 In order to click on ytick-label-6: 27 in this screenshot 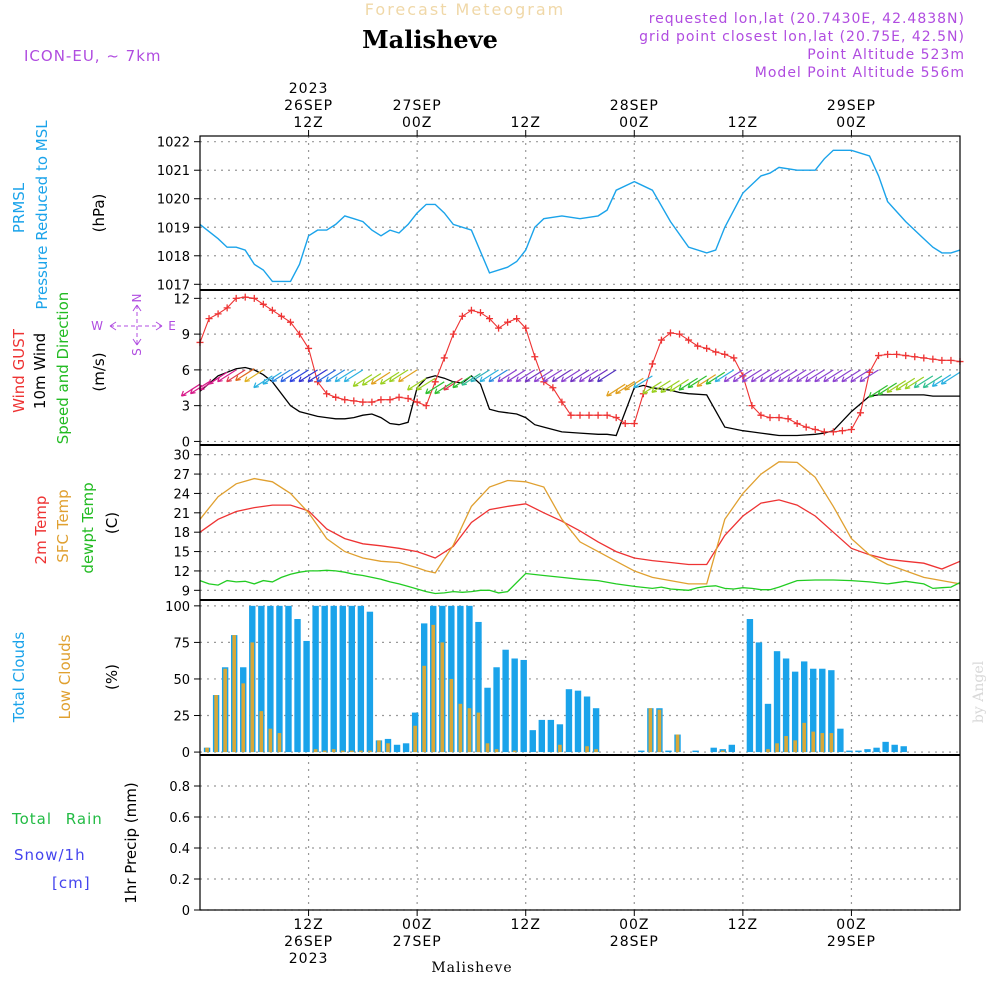, I will do `click(181, 475)`.